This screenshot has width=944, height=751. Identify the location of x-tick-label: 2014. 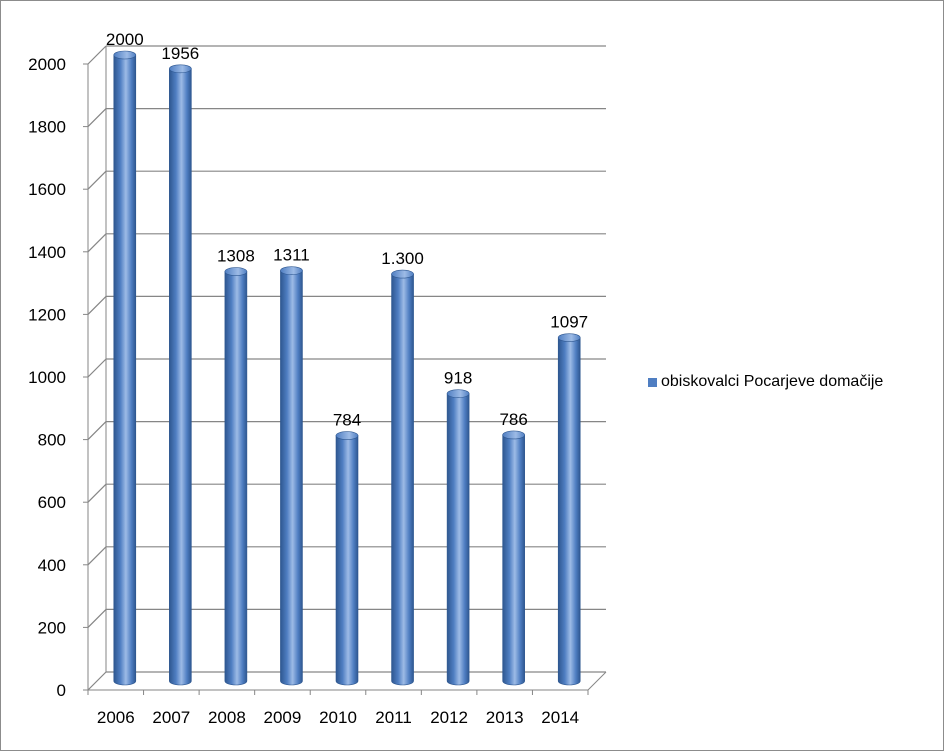
(560, 717).